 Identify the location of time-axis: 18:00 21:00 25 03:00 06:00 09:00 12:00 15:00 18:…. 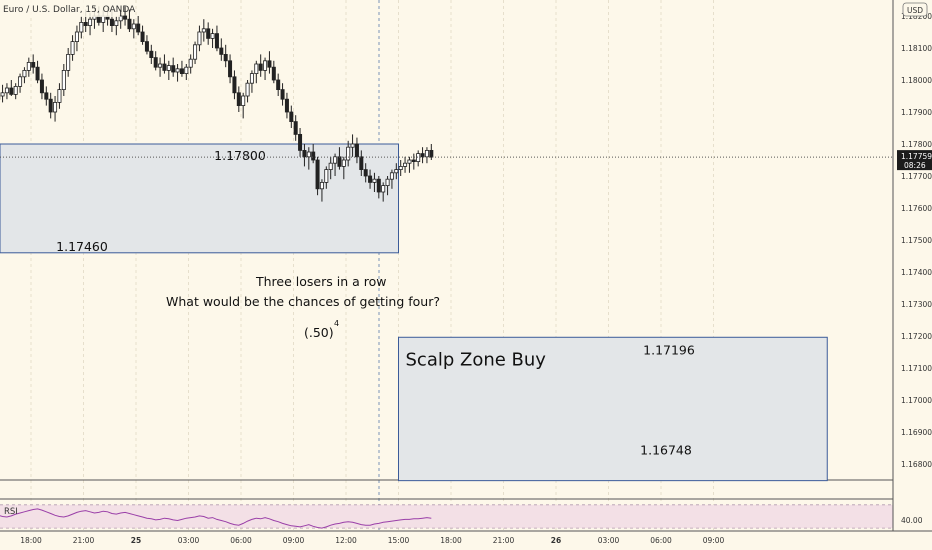
(466, 537).